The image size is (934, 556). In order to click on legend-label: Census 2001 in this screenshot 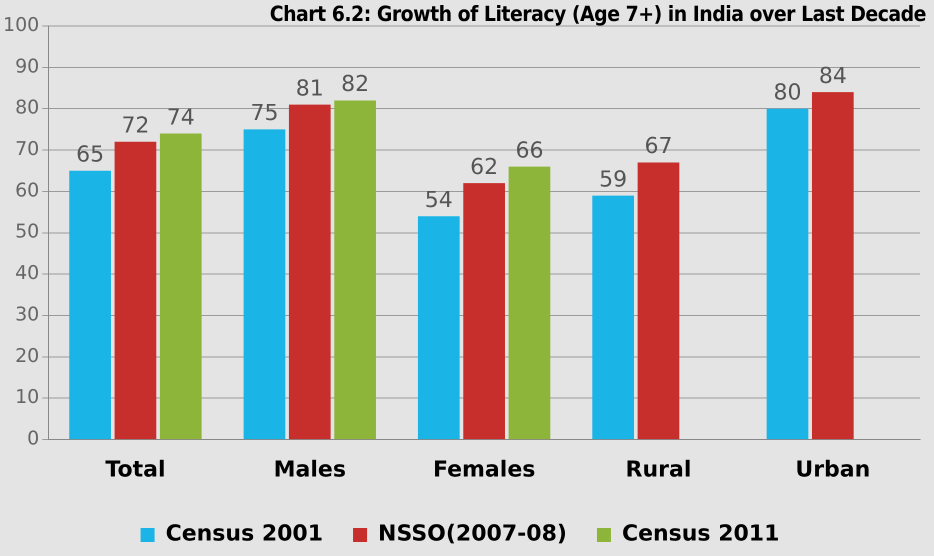, I will do `click(245, 534)`.